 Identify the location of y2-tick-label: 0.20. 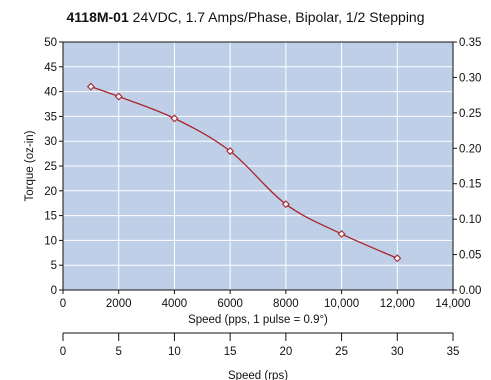
(470, 149).